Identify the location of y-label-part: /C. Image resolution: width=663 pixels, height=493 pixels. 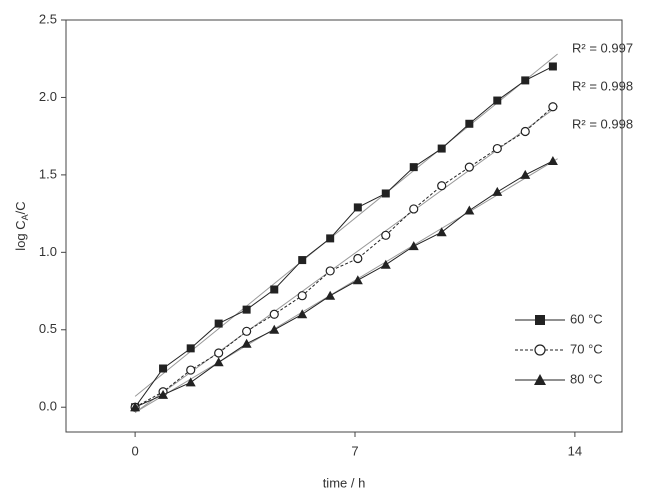
(20, 207).